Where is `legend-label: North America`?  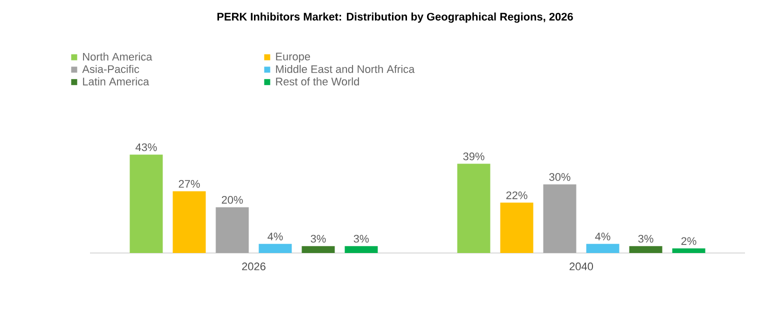 legend-label: North America is located at coordinates (117, 56).